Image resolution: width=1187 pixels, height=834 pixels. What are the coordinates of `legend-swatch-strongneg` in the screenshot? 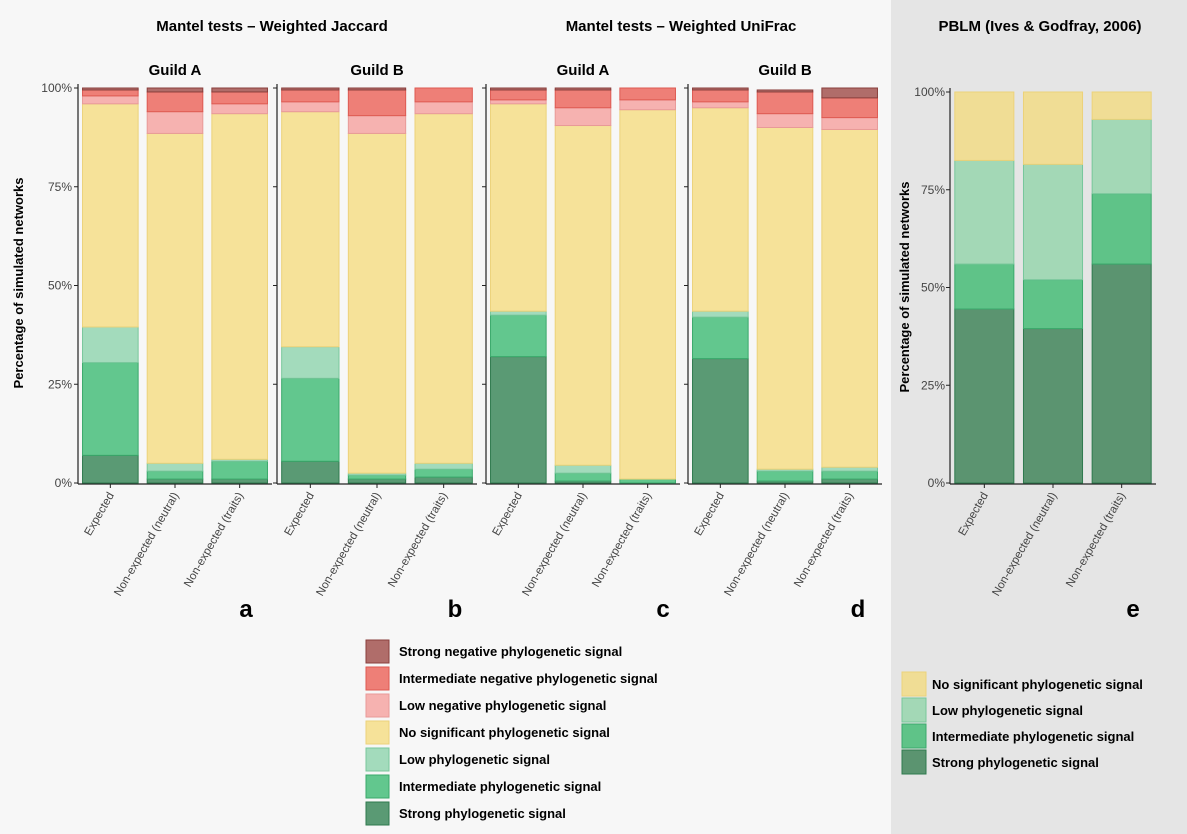 It's located at (377, 651).